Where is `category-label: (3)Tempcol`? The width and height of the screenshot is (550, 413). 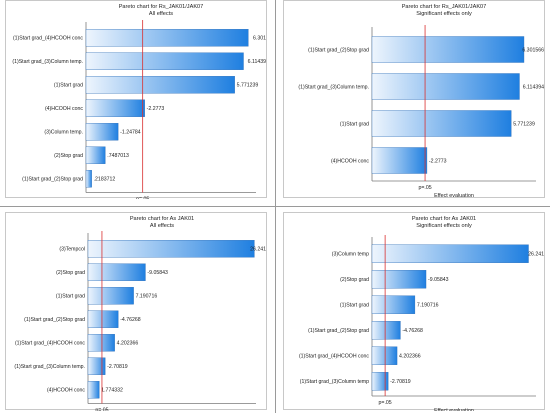
category-label: (3)Tempcol is located at coordinates (72, 250).